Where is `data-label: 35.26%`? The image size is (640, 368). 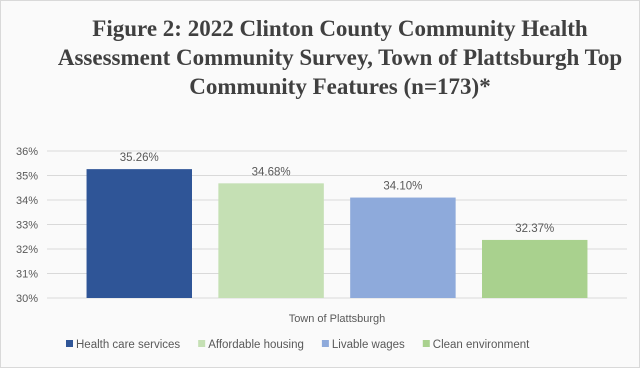 data-label: 35.26% is located at coordinates (139, 158).